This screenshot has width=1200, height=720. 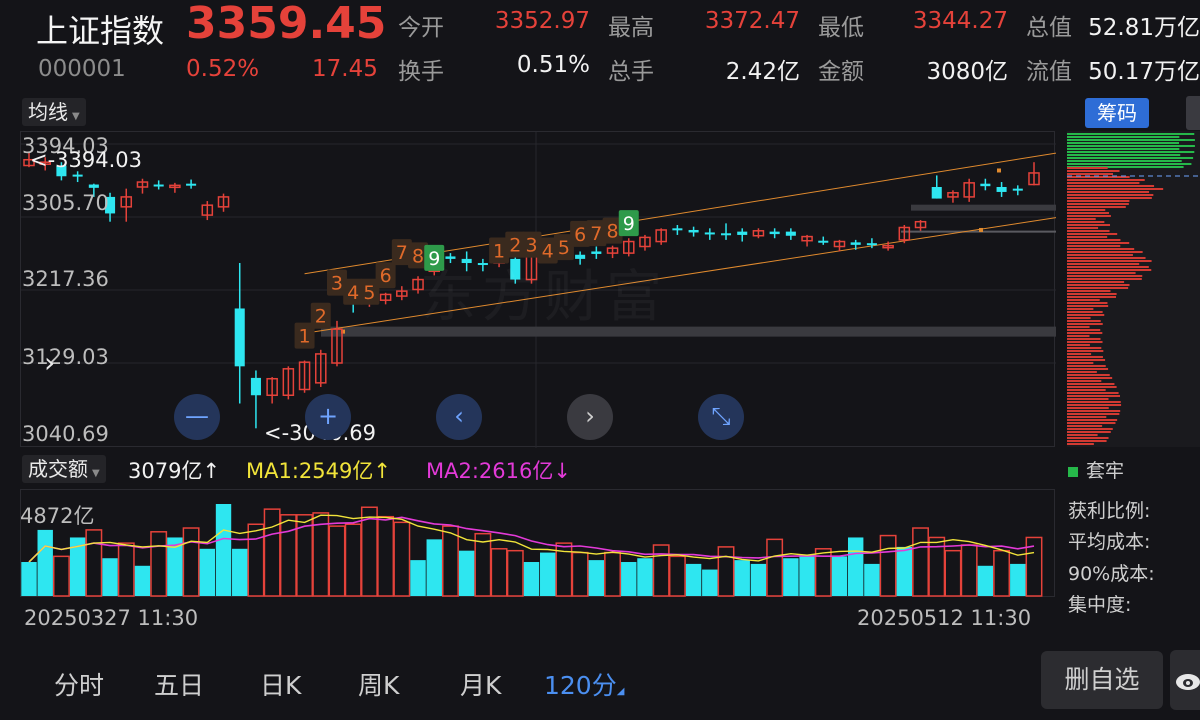 What do you see at coordinates (54, 112) in the screenshot?
I see `ma-indicator-dropdown: 均线 ▼` at bounding box center [54, 112].